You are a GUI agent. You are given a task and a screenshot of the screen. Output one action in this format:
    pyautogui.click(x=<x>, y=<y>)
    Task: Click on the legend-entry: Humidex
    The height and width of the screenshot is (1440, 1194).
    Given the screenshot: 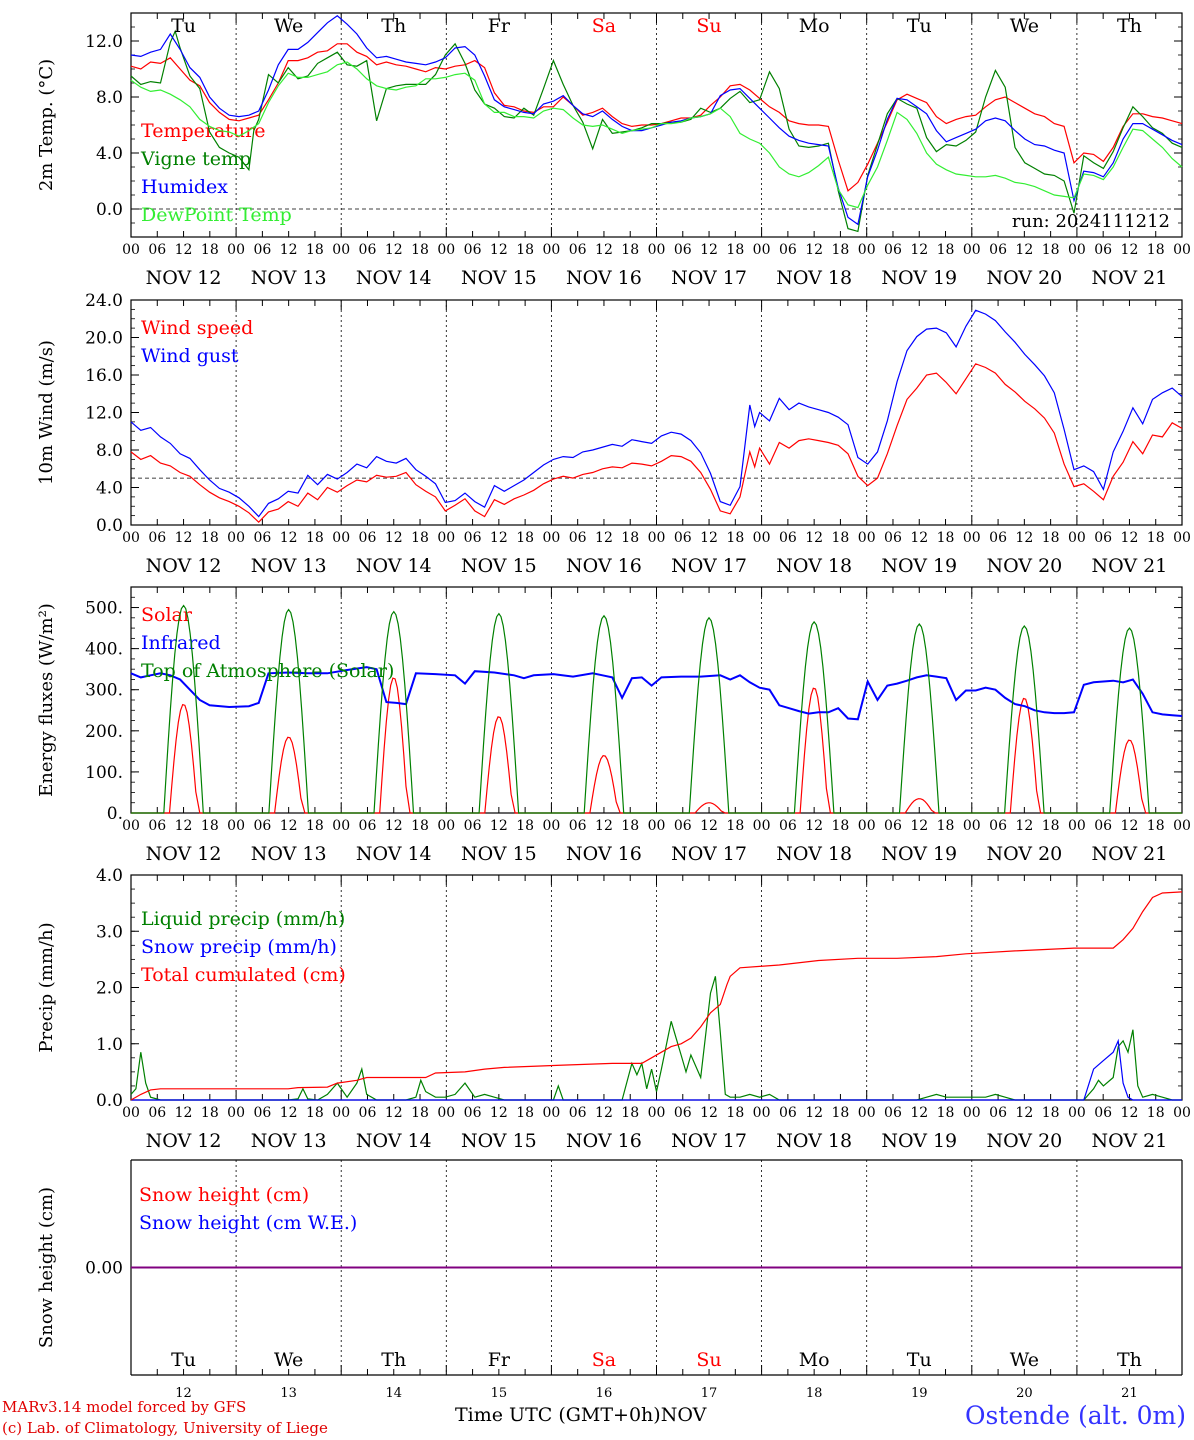 What is the action you would take?
    pyautogui.click(x=184, y=187)
    